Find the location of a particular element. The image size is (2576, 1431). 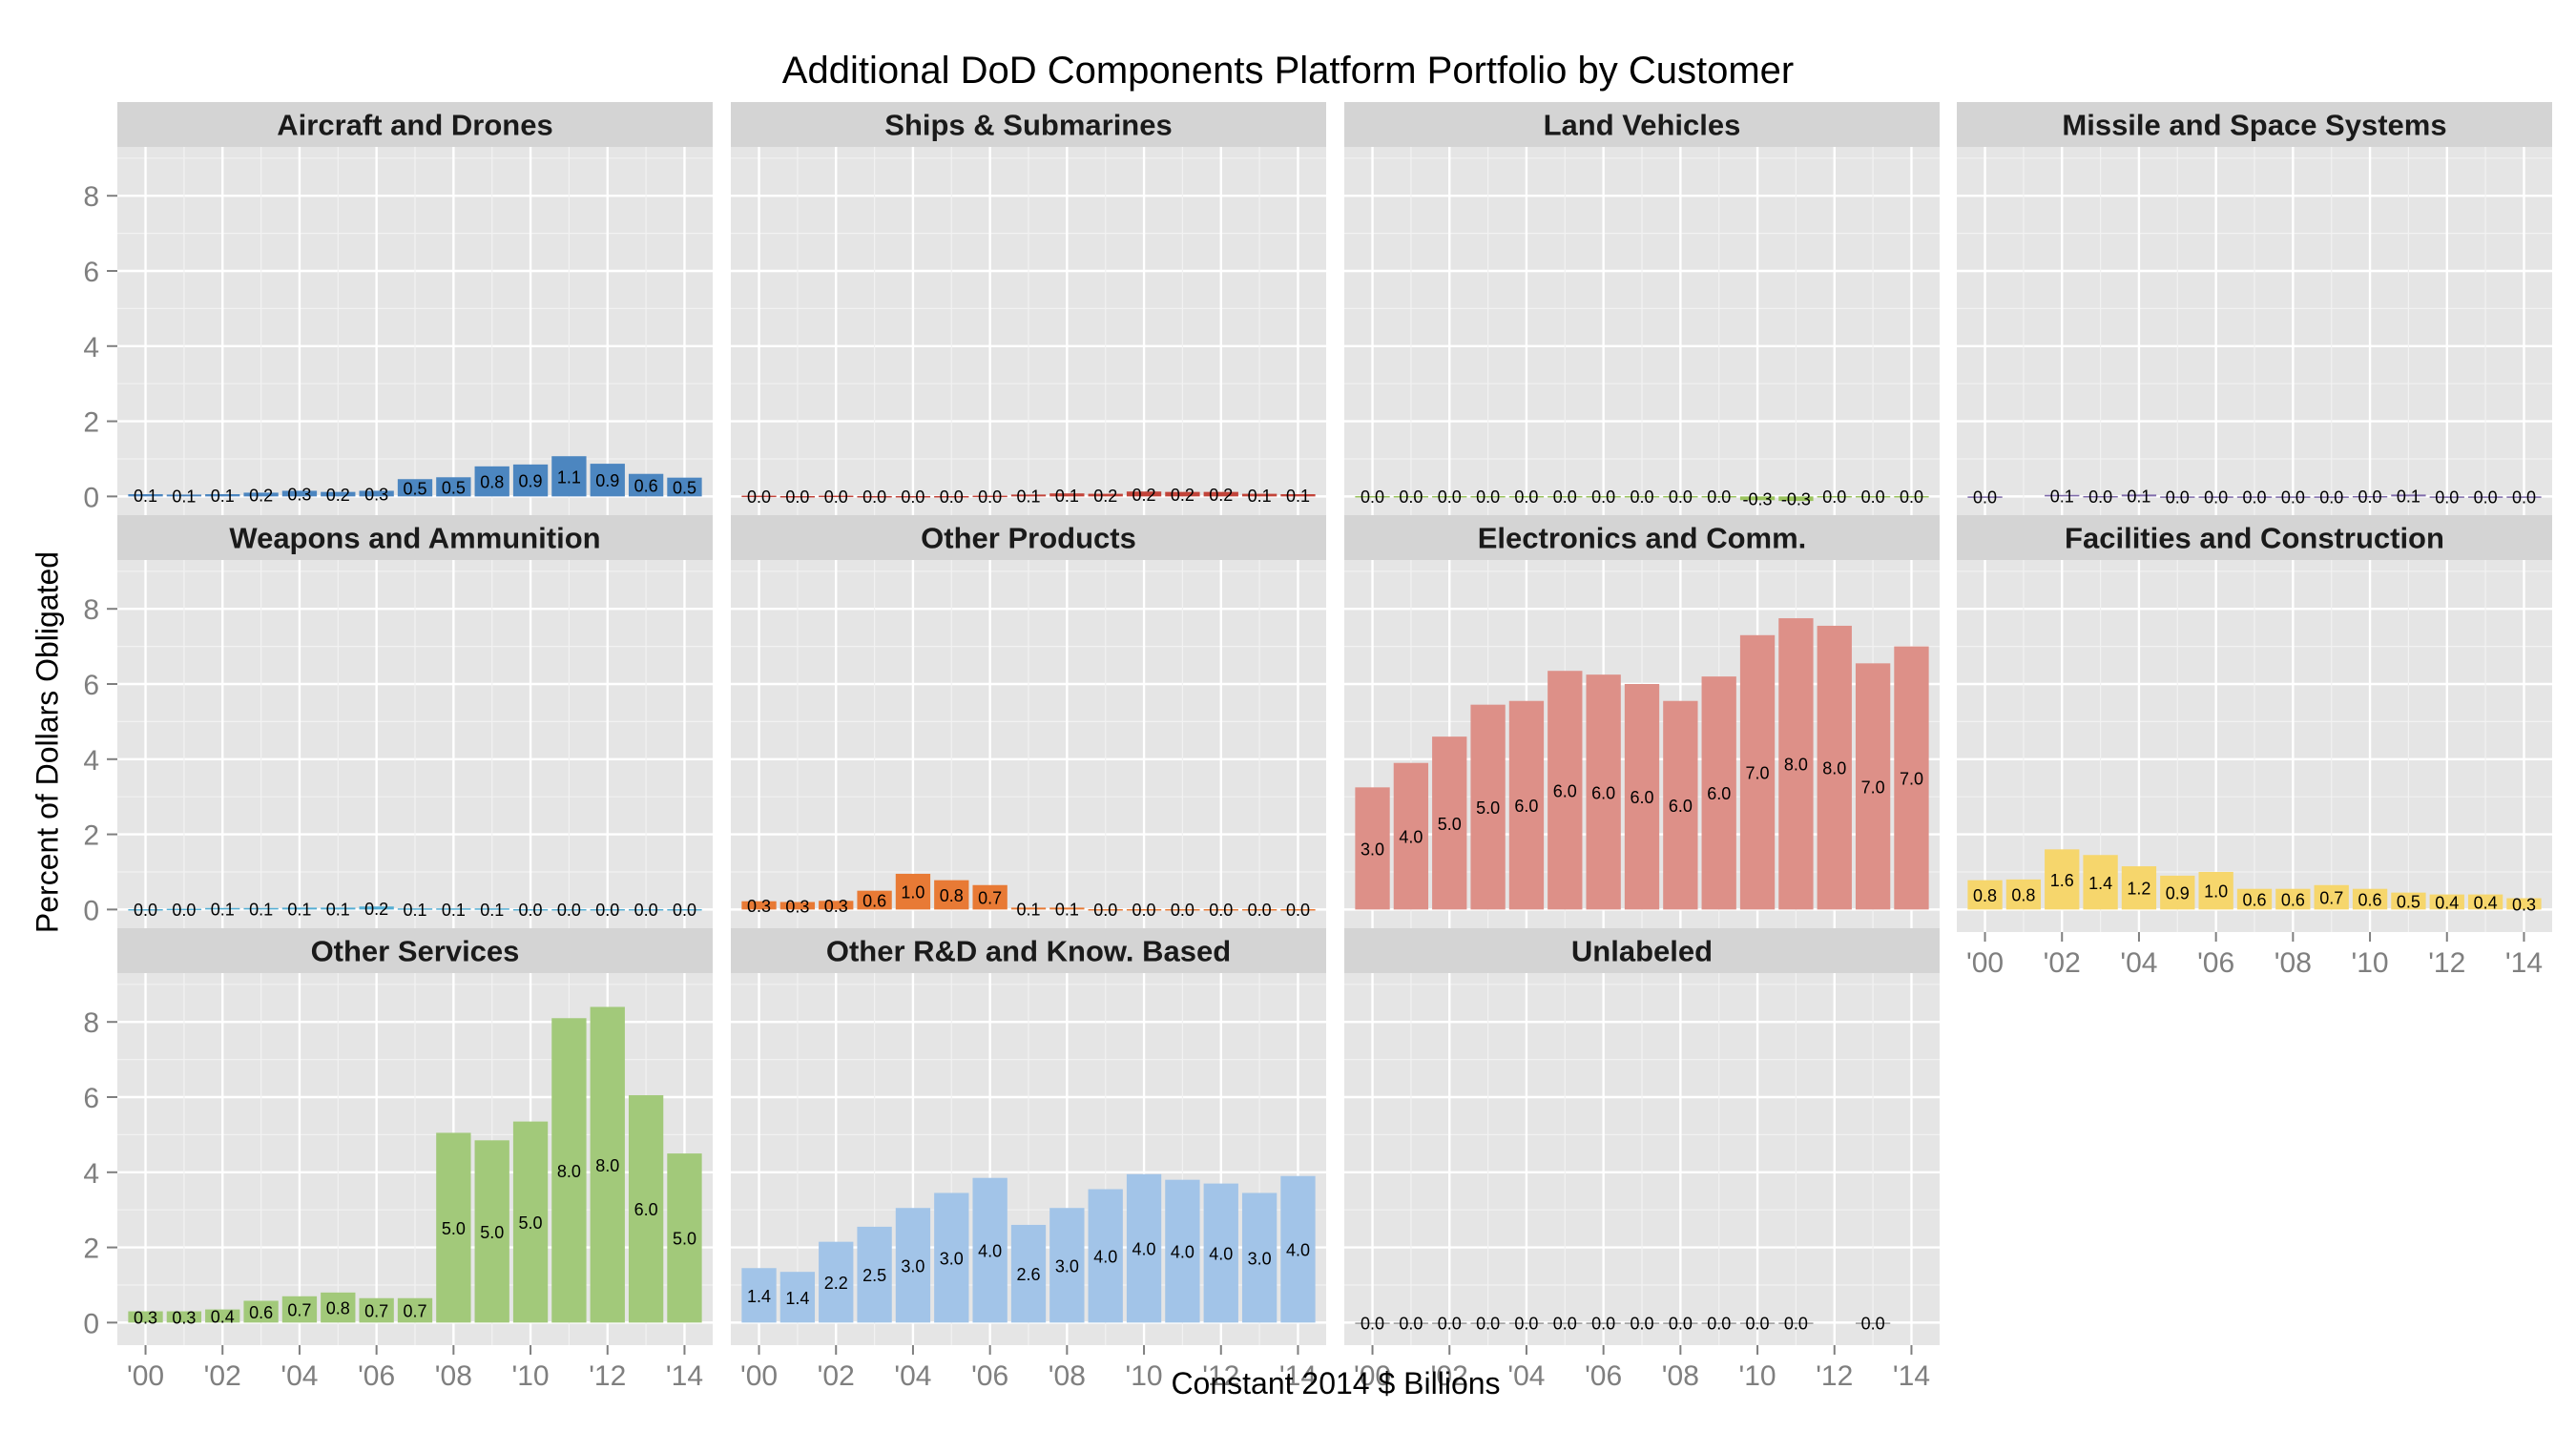

panel-strip-facilities-and-construction is located at coordinates (2254, 537).